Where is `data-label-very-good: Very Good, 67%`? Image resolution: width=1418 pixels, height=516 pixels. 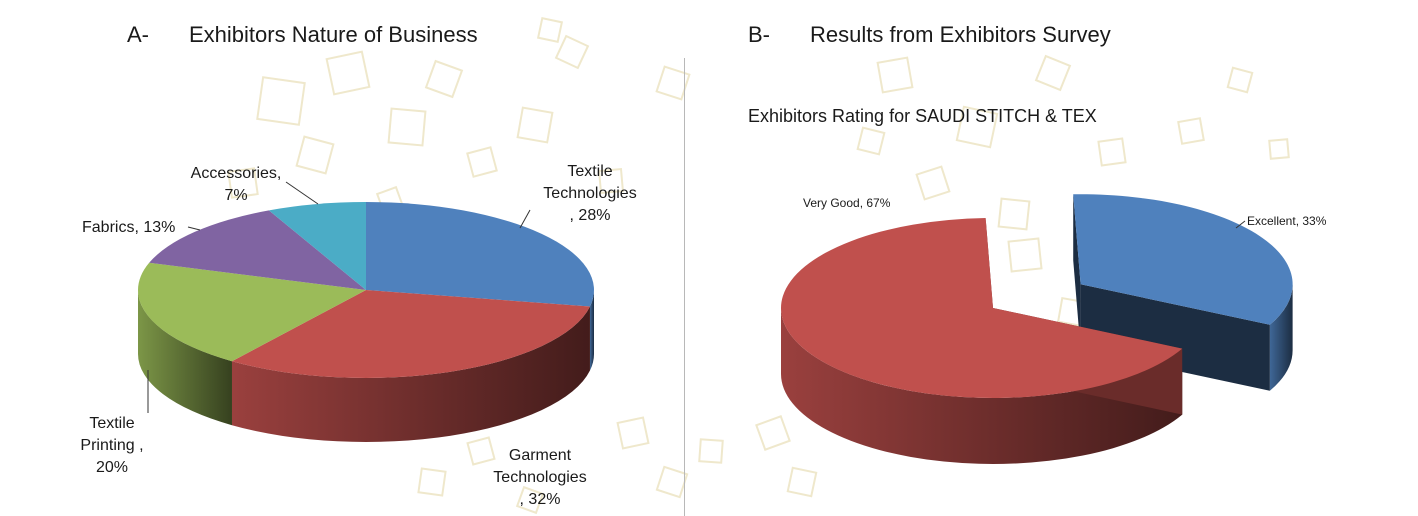
data-label-very-good: Very Good, 67% is located at coordinates (847, 203).